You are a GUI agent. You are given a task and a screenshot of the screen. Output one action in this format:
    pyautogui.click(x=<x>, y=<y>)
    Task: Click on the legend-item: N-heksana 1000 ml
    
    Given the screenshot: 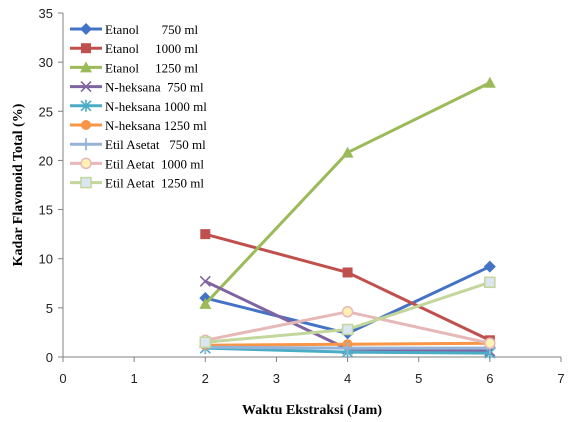 What is the action you would take?
    pyautogui.click(x=138, y=106)
    